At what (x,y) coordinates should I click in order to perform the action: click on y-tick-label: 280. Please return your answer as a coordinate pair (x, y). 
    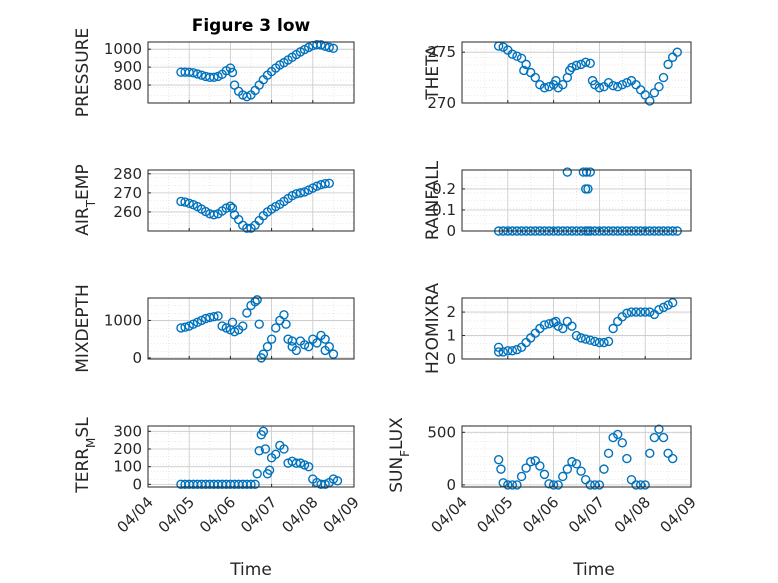
    Looking at the image, I should click on (127, 174).